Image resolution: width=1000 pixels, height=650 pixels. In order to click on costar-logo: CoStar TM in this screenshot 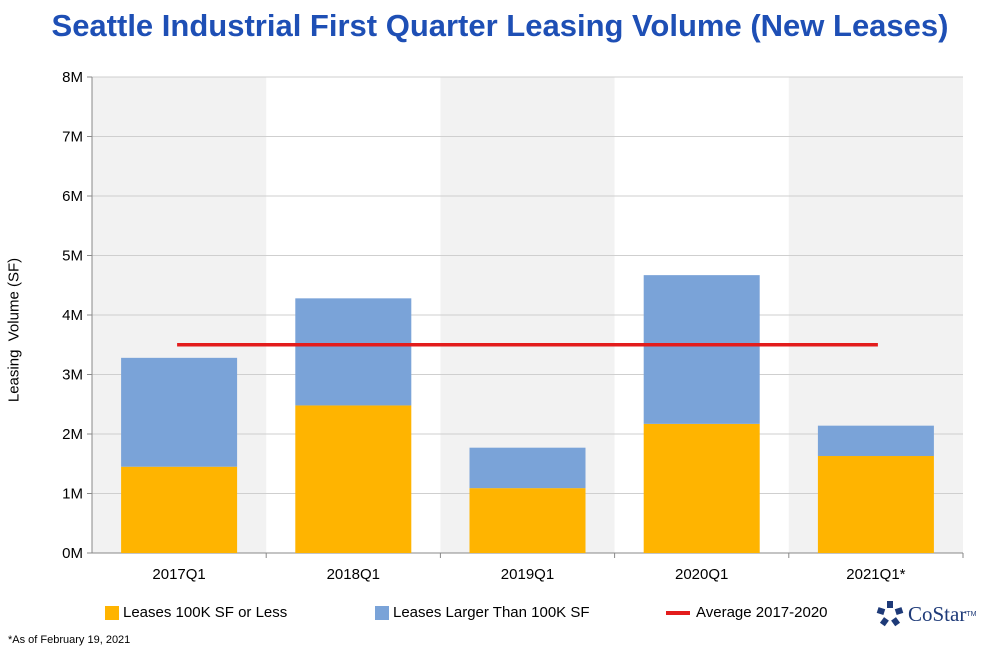, I will do `click(926, 614)`.